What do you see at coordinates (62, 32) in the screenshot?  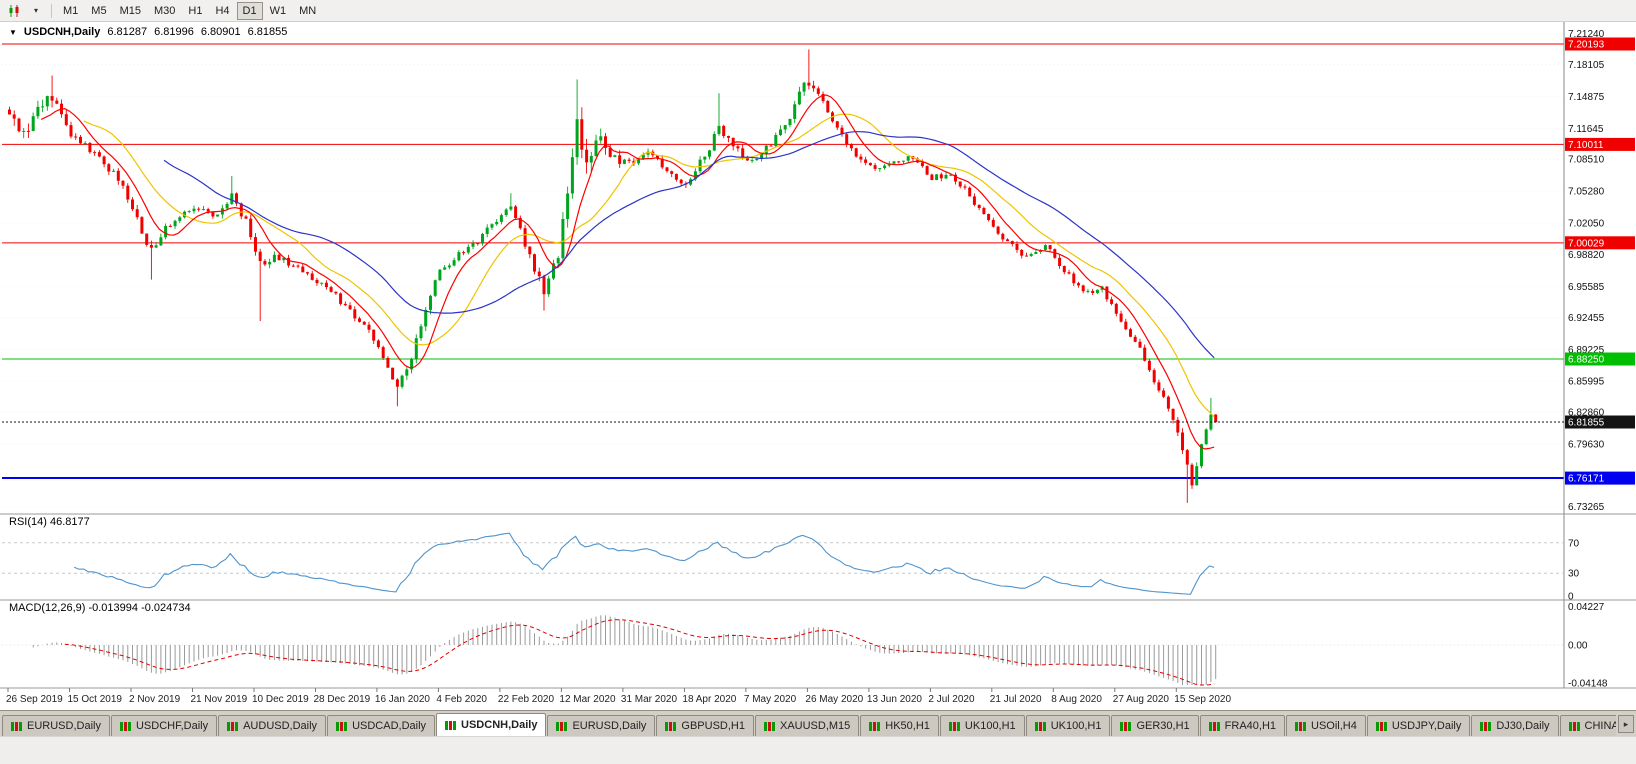 I see `chart-symbol-label: USDCNH,Daily` at bounding box center [62, 32].